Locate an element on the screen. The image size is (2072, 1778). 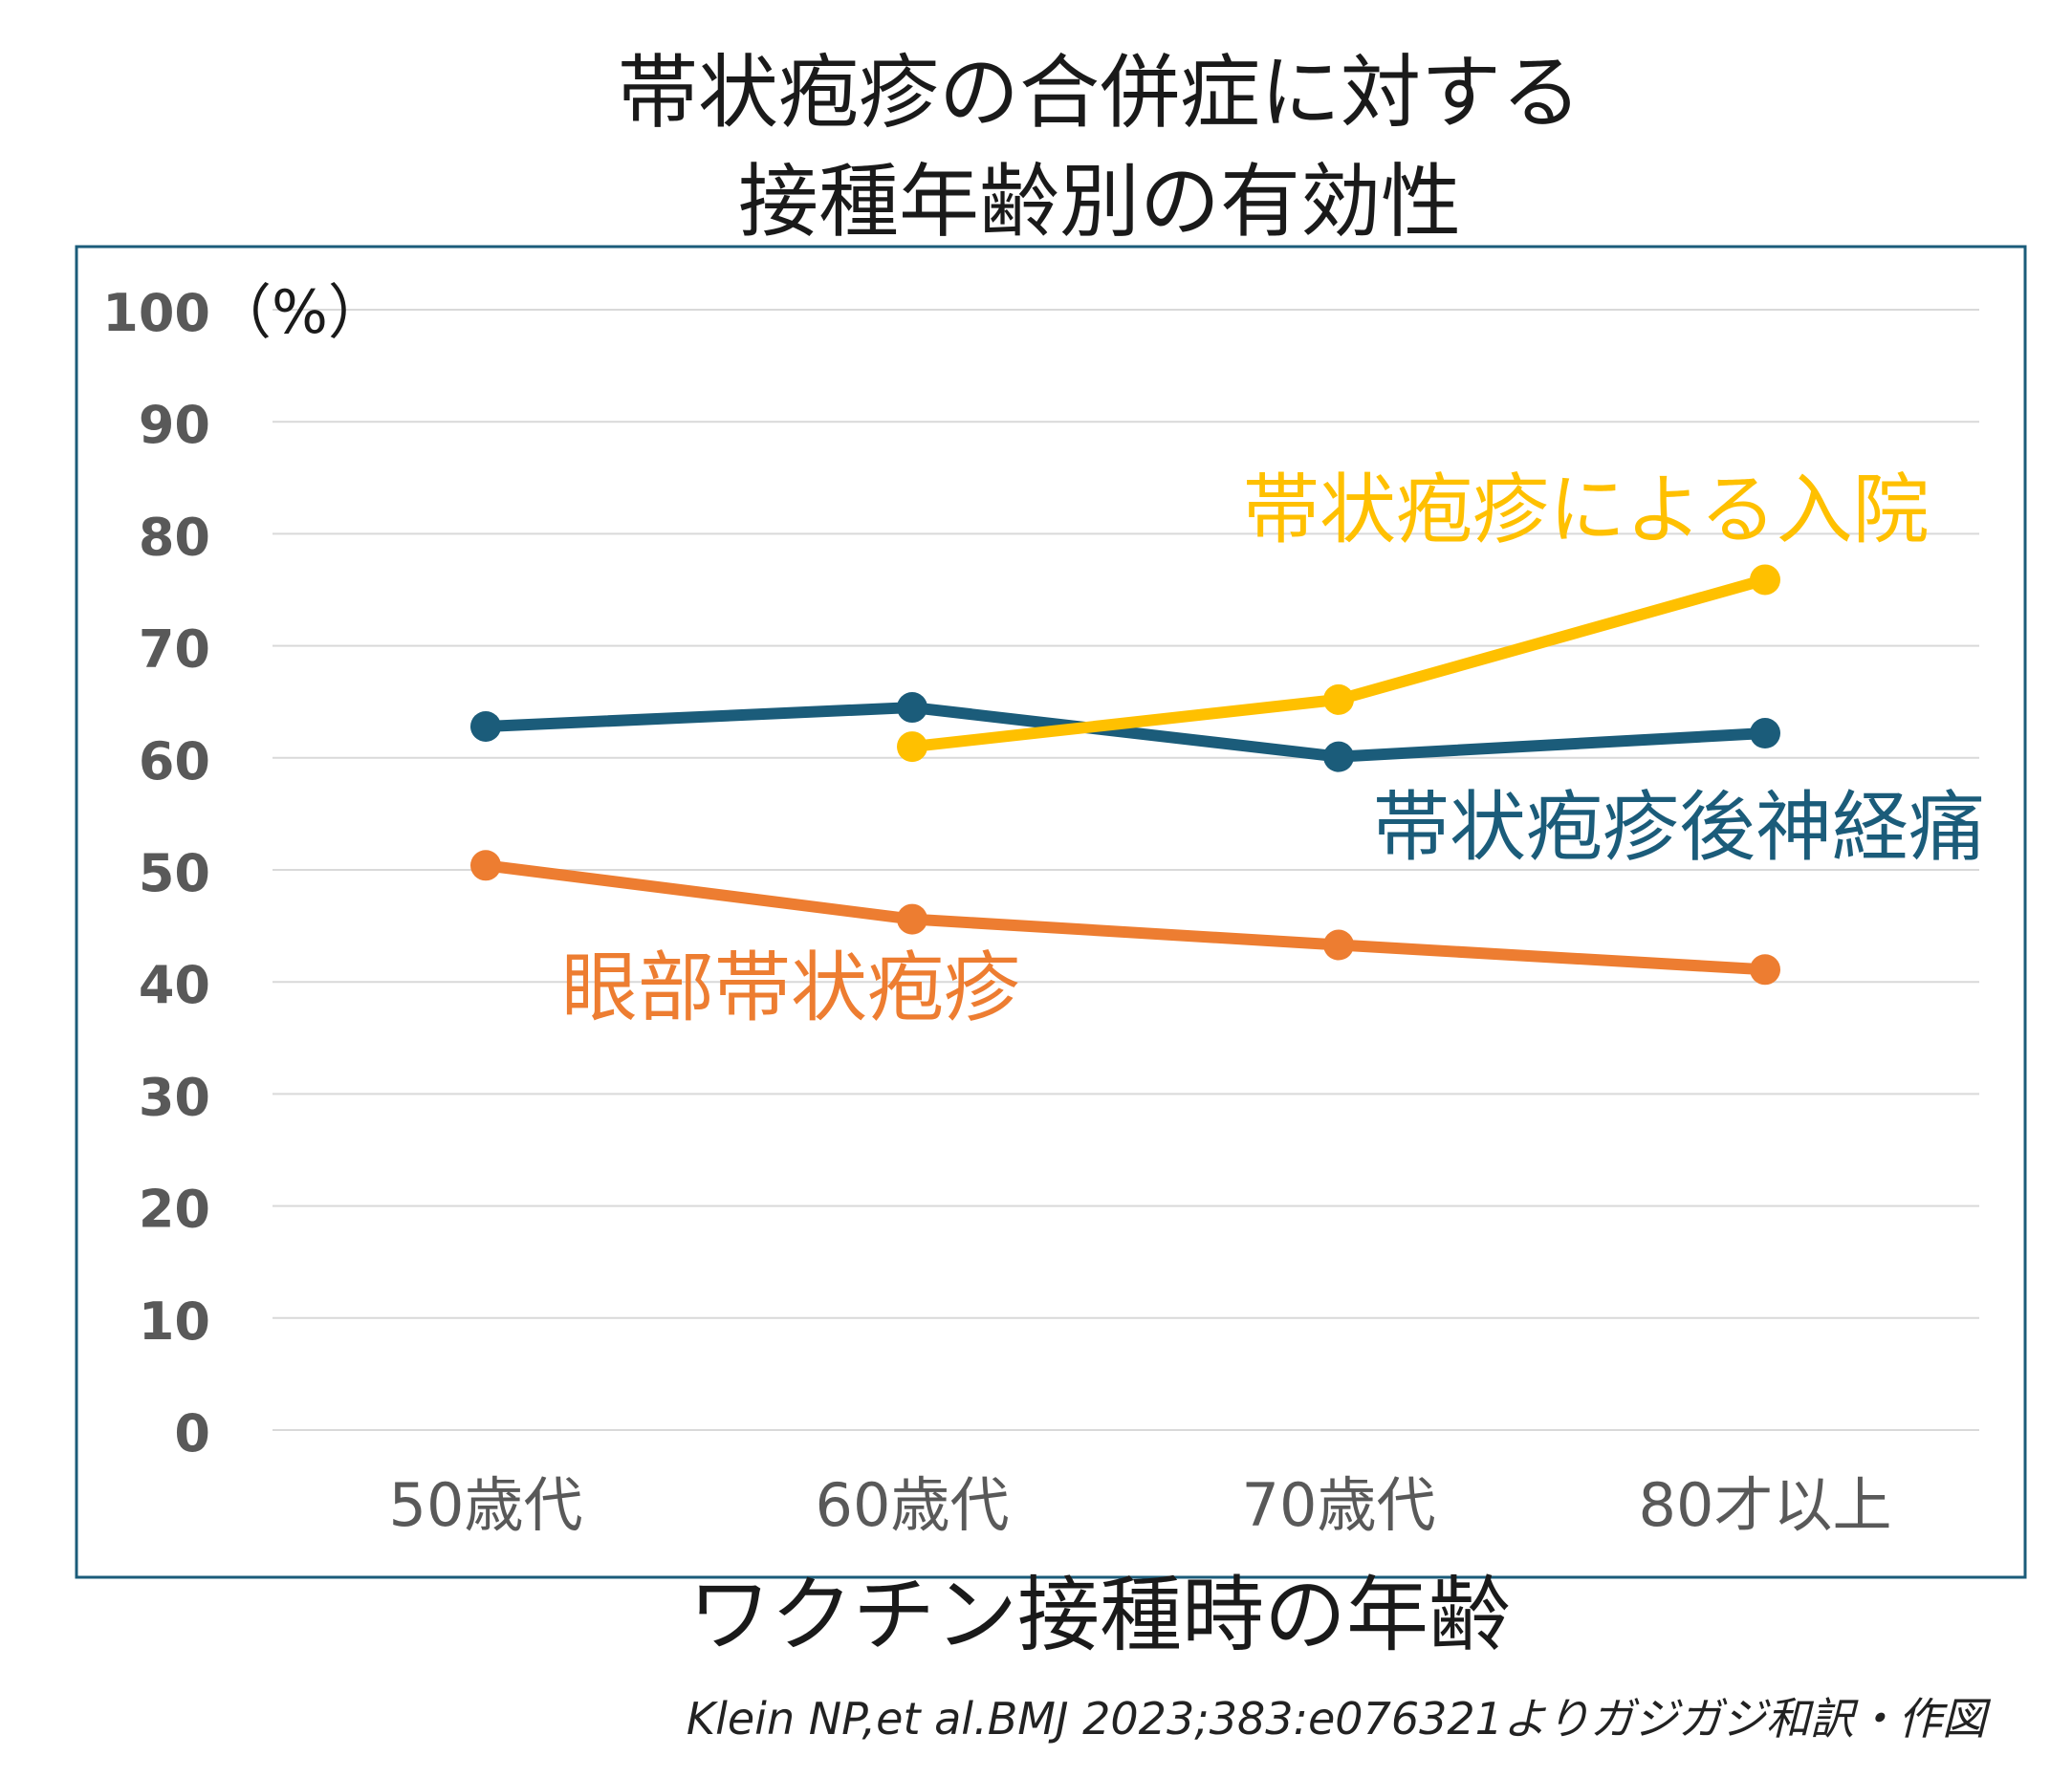
x-tick-label: 80才以上 is located at coordinates (1765, 1505).